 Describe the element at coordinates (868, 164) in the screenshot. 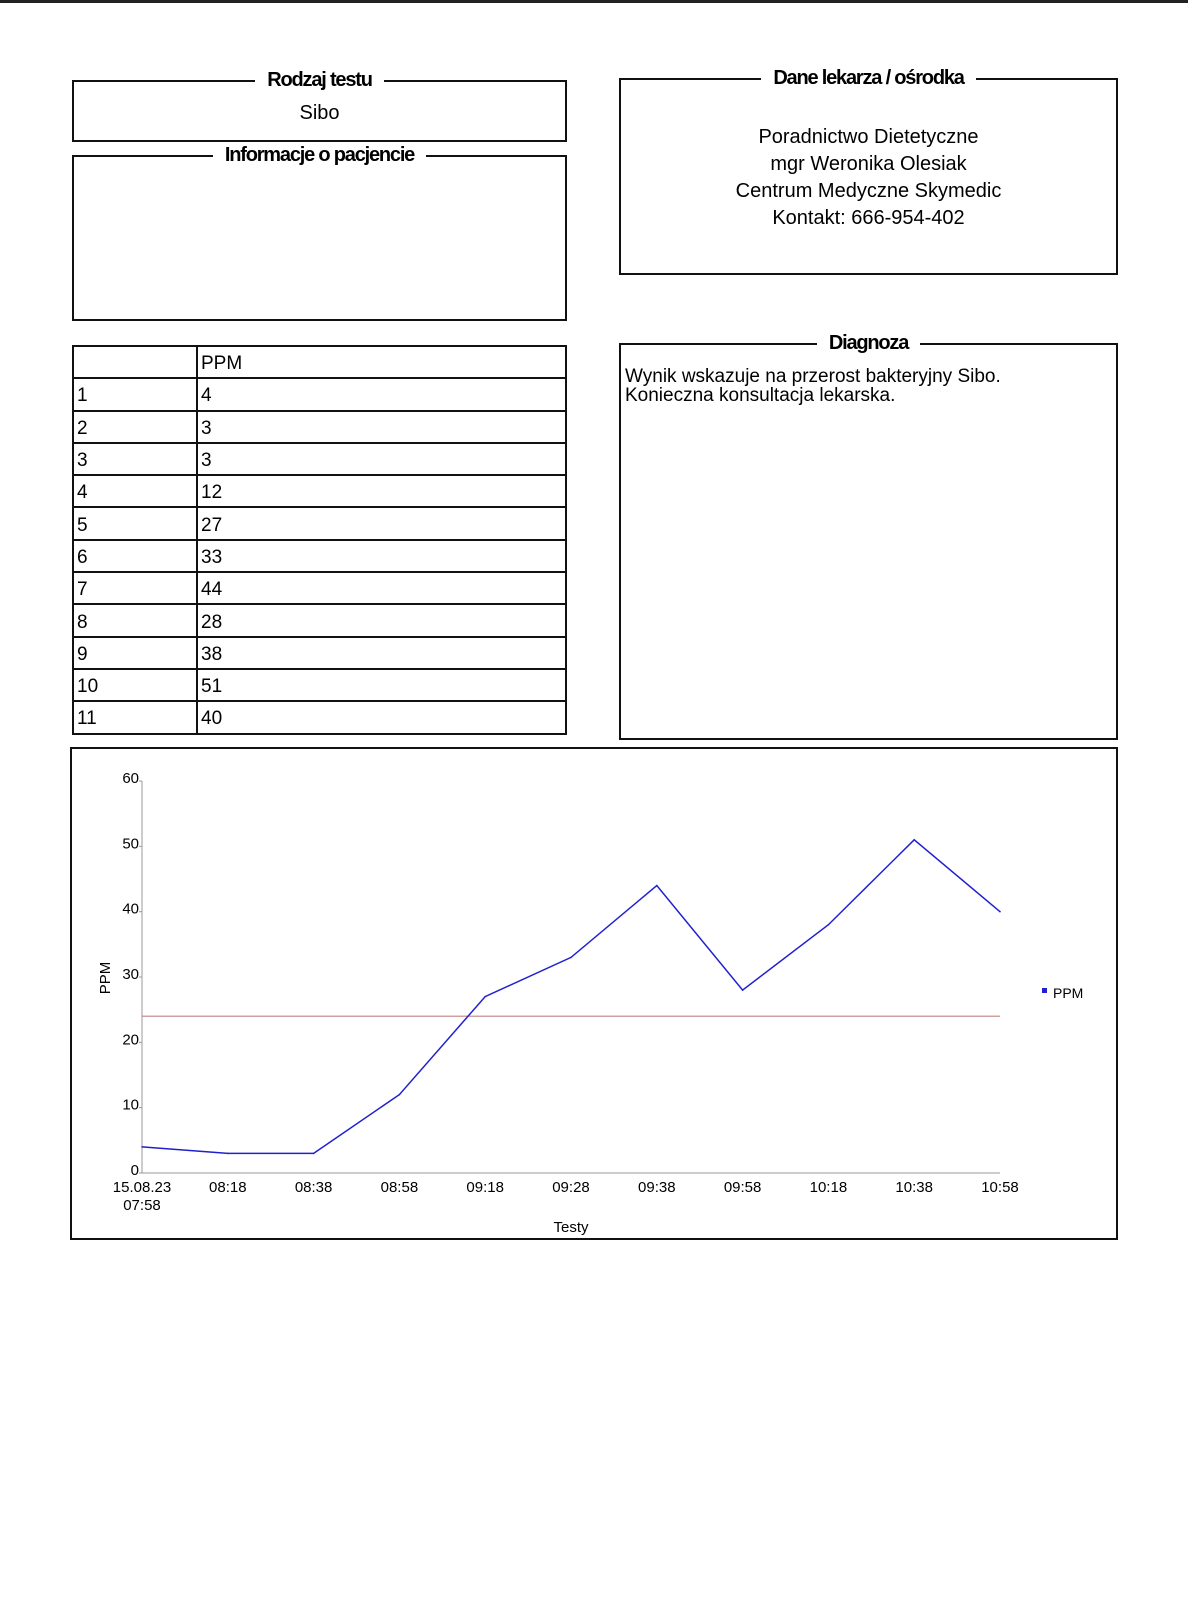

I see `doctor-line: mgr Weronika Olesiak` at that location.